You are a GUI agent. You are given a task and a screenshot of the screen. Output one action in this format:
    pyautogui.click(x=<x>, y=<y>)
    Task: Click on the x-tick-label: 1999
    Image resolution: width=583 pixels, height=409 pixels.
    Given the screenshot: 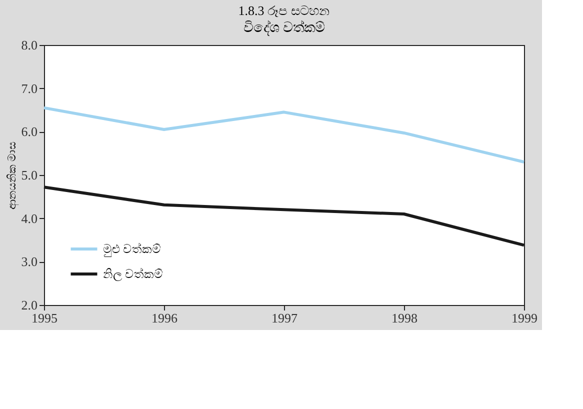 What is the action you would take?
    pyautogui.click(x=525, y=318)
    